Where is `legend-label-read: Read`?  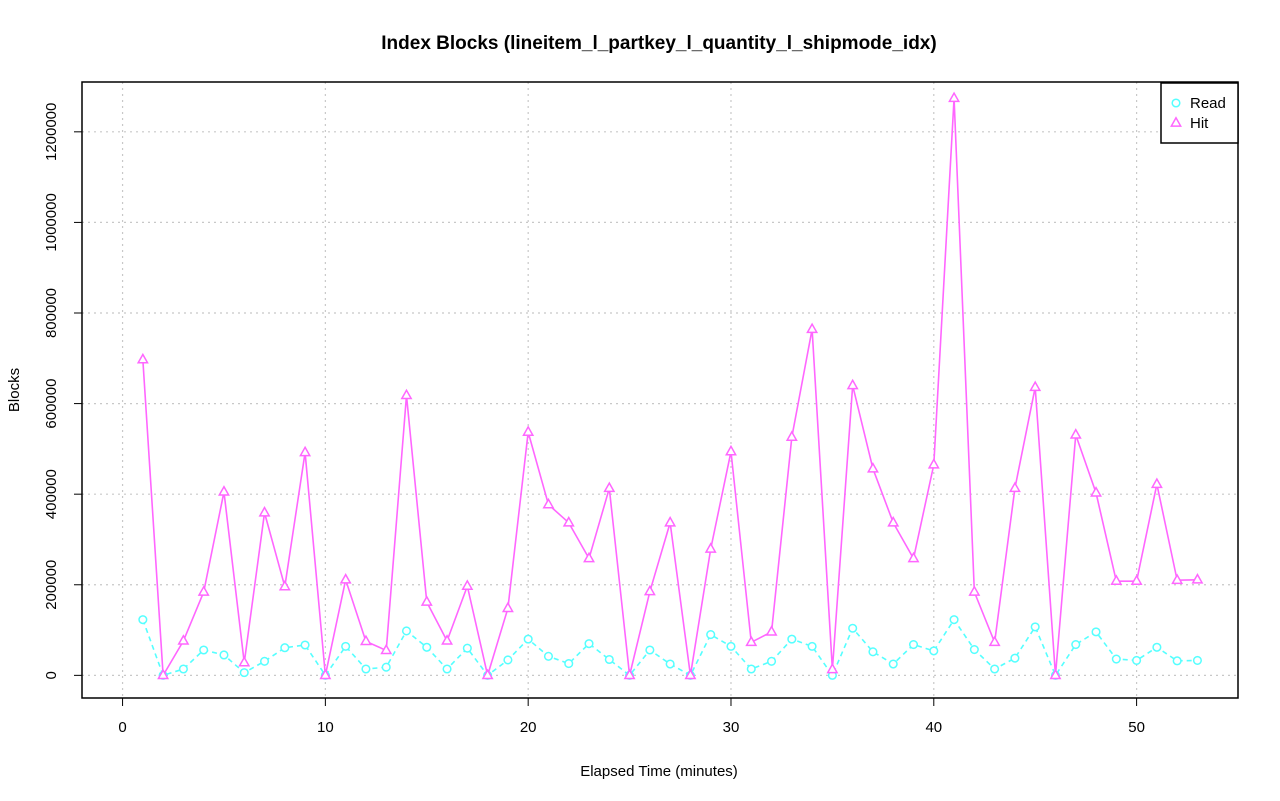 legend-label-read: Read is located at coordinates (1208, 103).